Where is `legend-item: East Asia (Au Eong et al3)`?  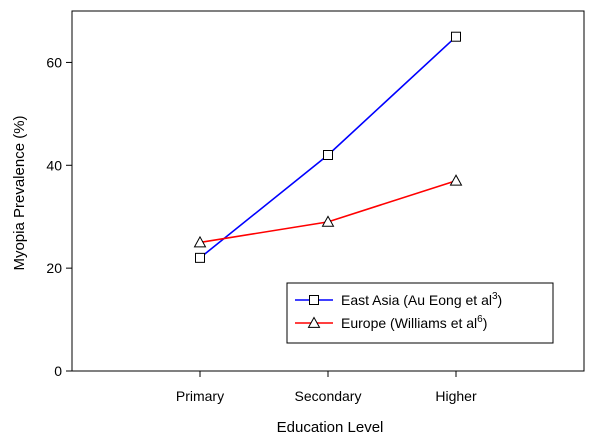
legend-item: East Asia (Au Eong et al3) is located at coordinates (398, 299).